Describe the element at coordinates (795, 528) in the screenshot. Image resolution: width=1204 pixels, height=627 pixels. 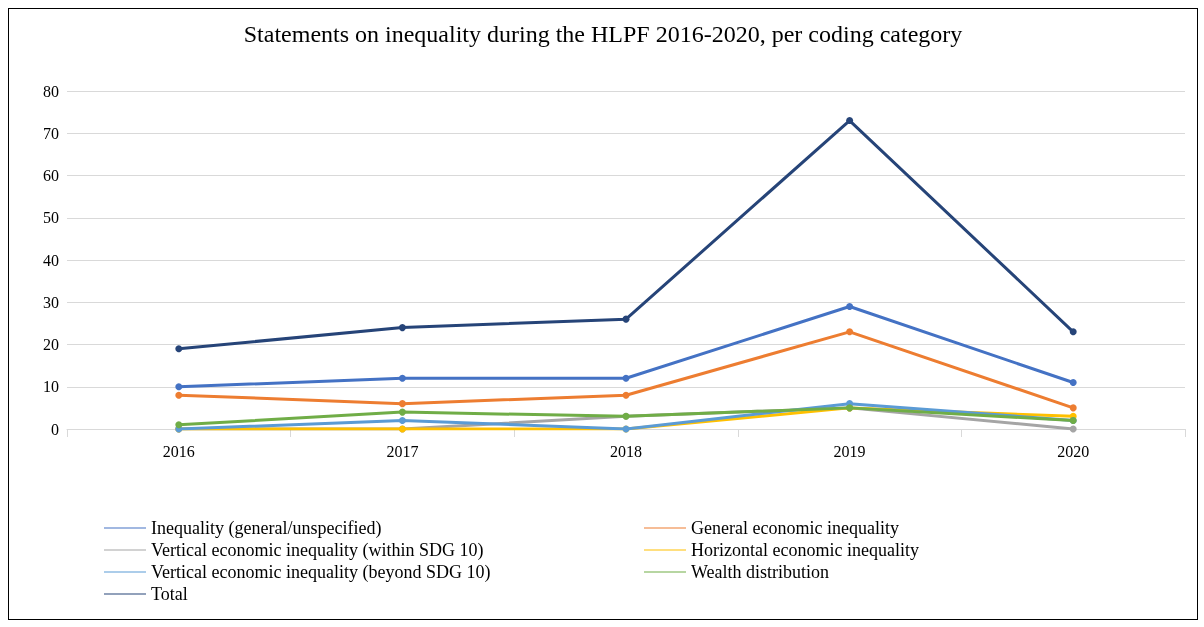
I see `legend-label: General economic inequality` at that location.